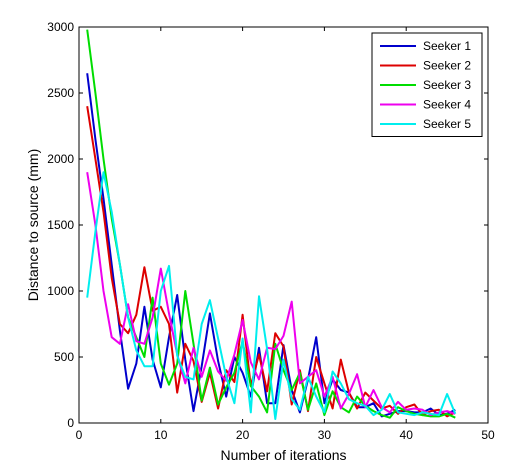  I want to click on y-tick-label: 500, so click(64, 357).